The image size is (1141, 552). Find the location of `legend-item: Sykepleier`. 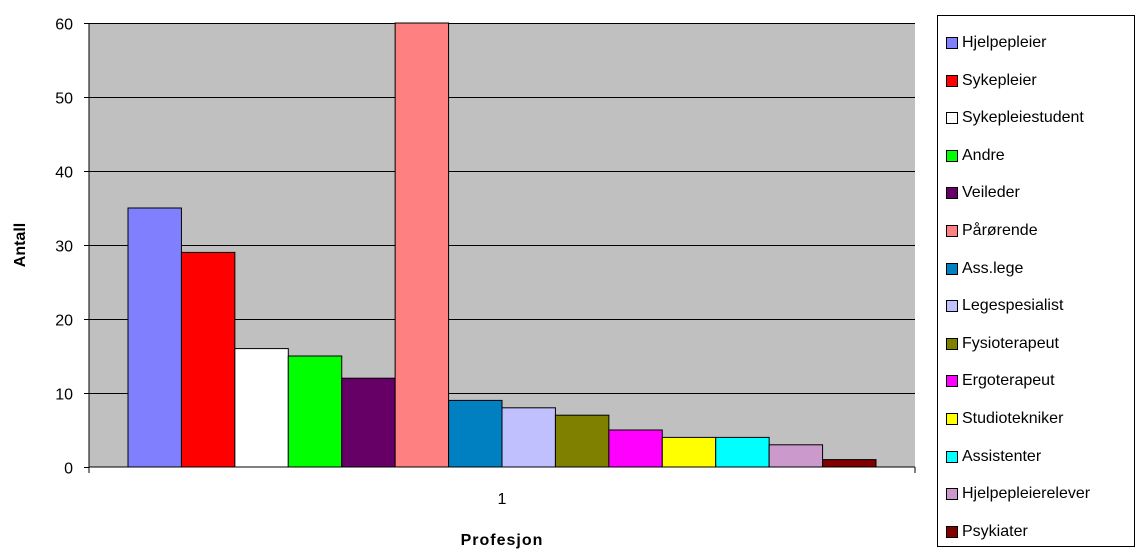

legend-item: Sykepleier is located at coordinates (991, 81).